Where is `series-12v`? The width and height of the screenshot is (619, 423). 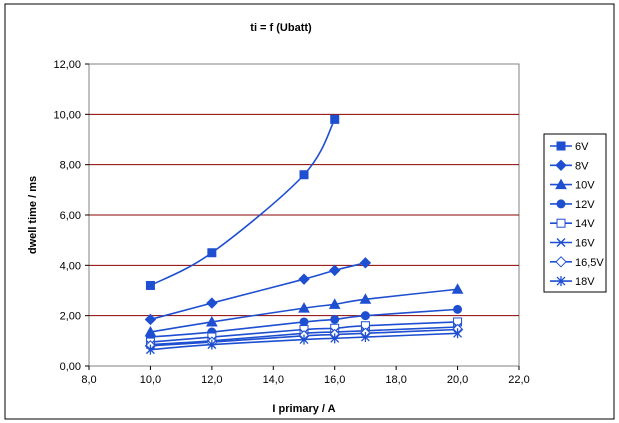
series-12v is located at coordinates (304, 323).